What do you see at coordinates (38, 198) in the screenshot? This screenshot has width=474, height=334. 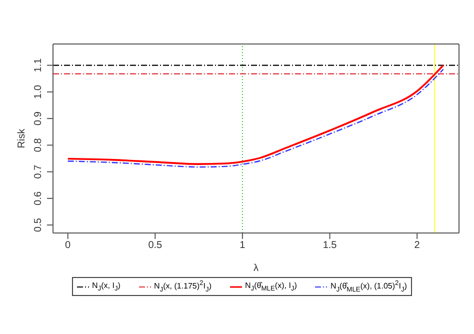 I see `y-tick-label: 0.6` at bounding box center [38, 198].